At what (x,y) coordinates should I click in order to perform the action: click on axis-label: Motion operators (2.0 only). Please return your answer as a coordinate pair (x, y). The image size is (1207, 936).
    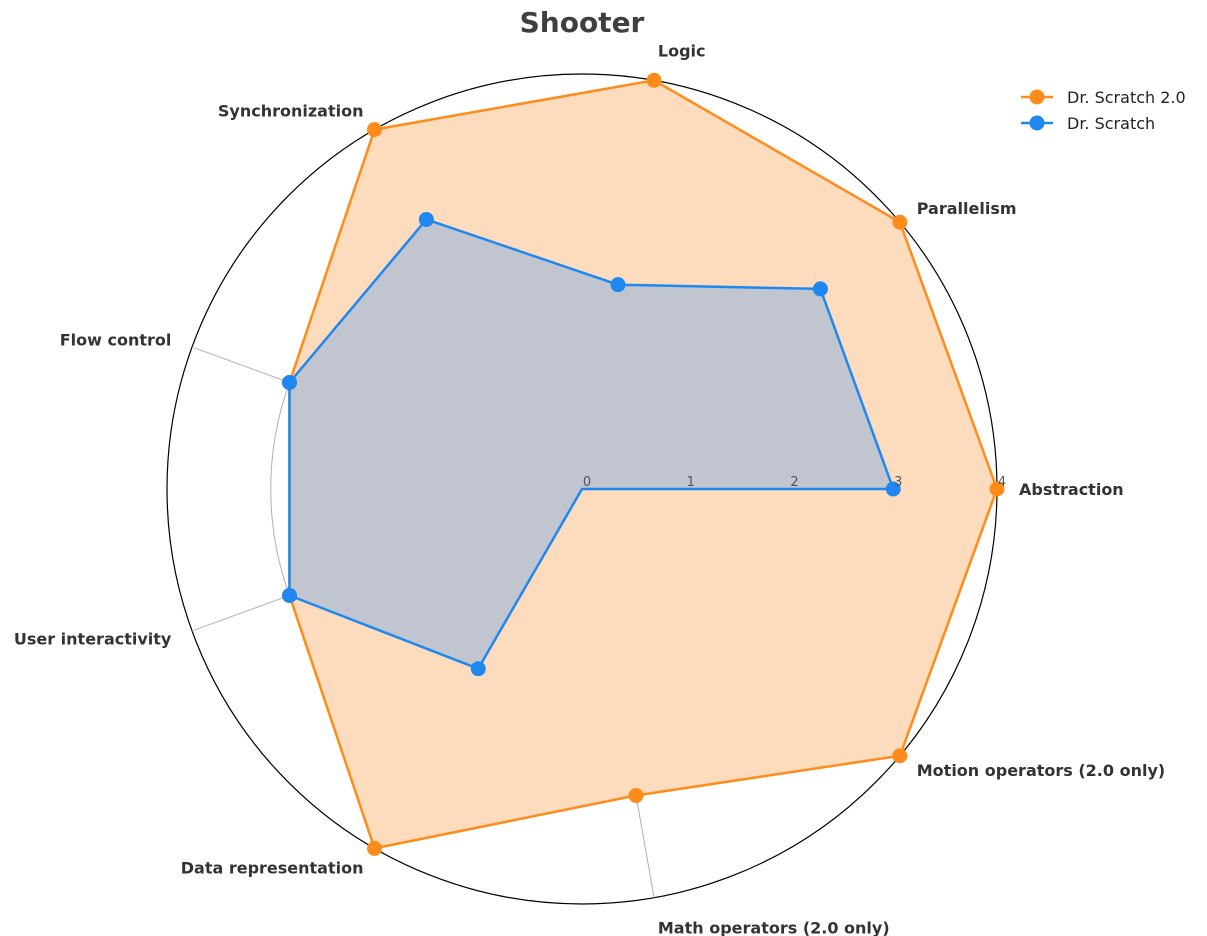
    Looking at the image, I should click on (1041, 770).